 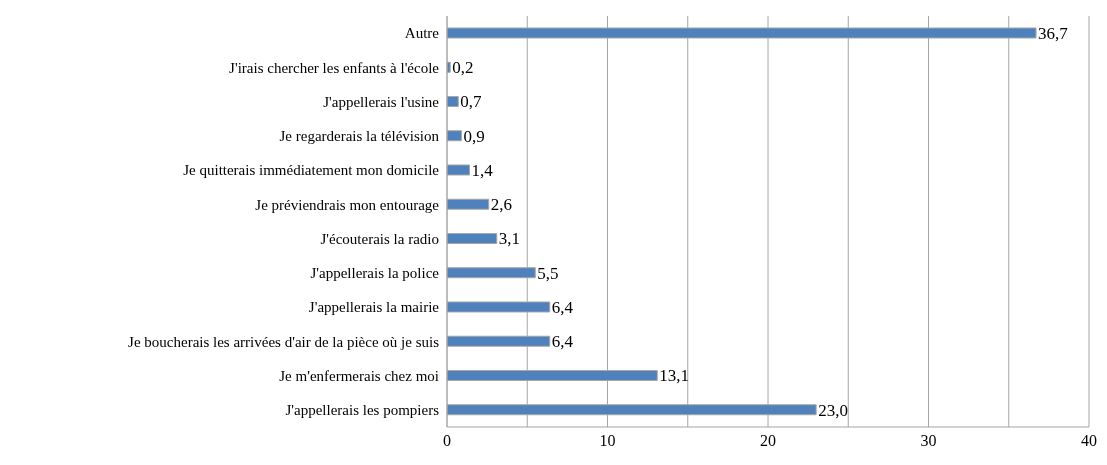 I want to click on x-tick-label: 40, so click(x=1089, y=441).